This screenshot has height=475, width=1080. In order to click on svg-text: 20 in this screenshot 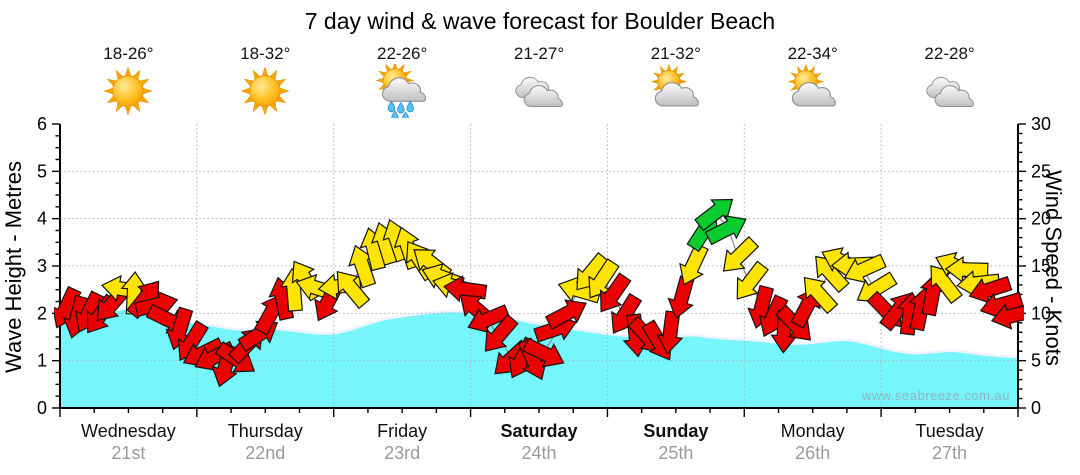, I will do `click(1041, 219)`.